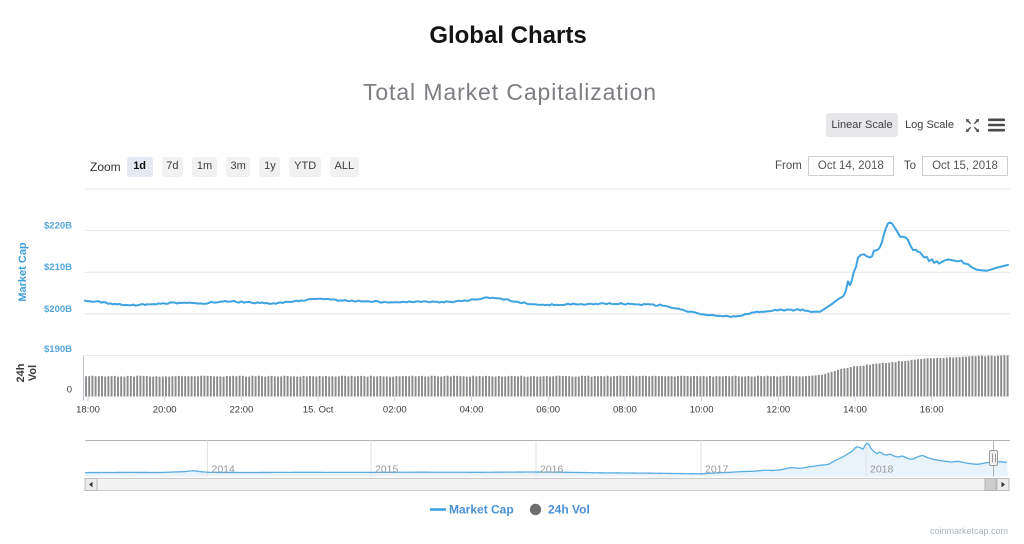 The height and width of the screenshot is (544, 1024). I want to click on svg-text: 2016, so click(552, 470).